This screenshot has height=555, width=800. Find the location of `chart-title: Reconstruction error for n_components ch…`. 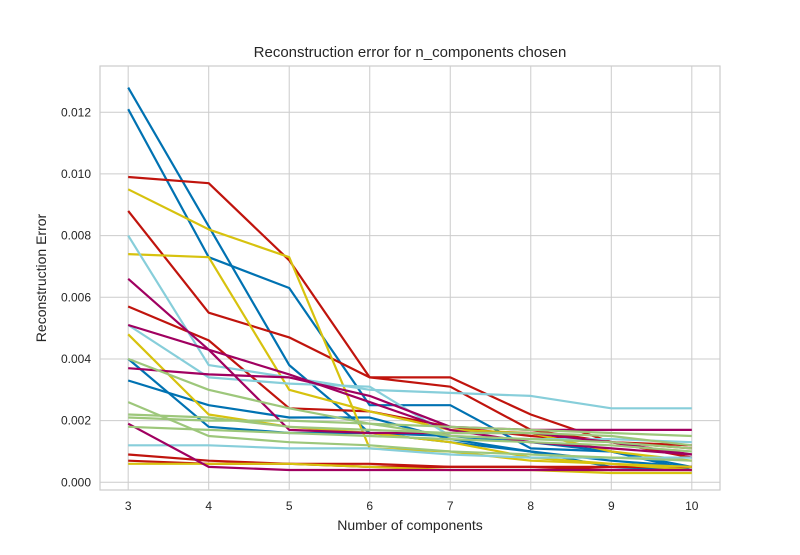

chart-title: Reconstruction error for n_components ch… is located at coordinates (410, 52).